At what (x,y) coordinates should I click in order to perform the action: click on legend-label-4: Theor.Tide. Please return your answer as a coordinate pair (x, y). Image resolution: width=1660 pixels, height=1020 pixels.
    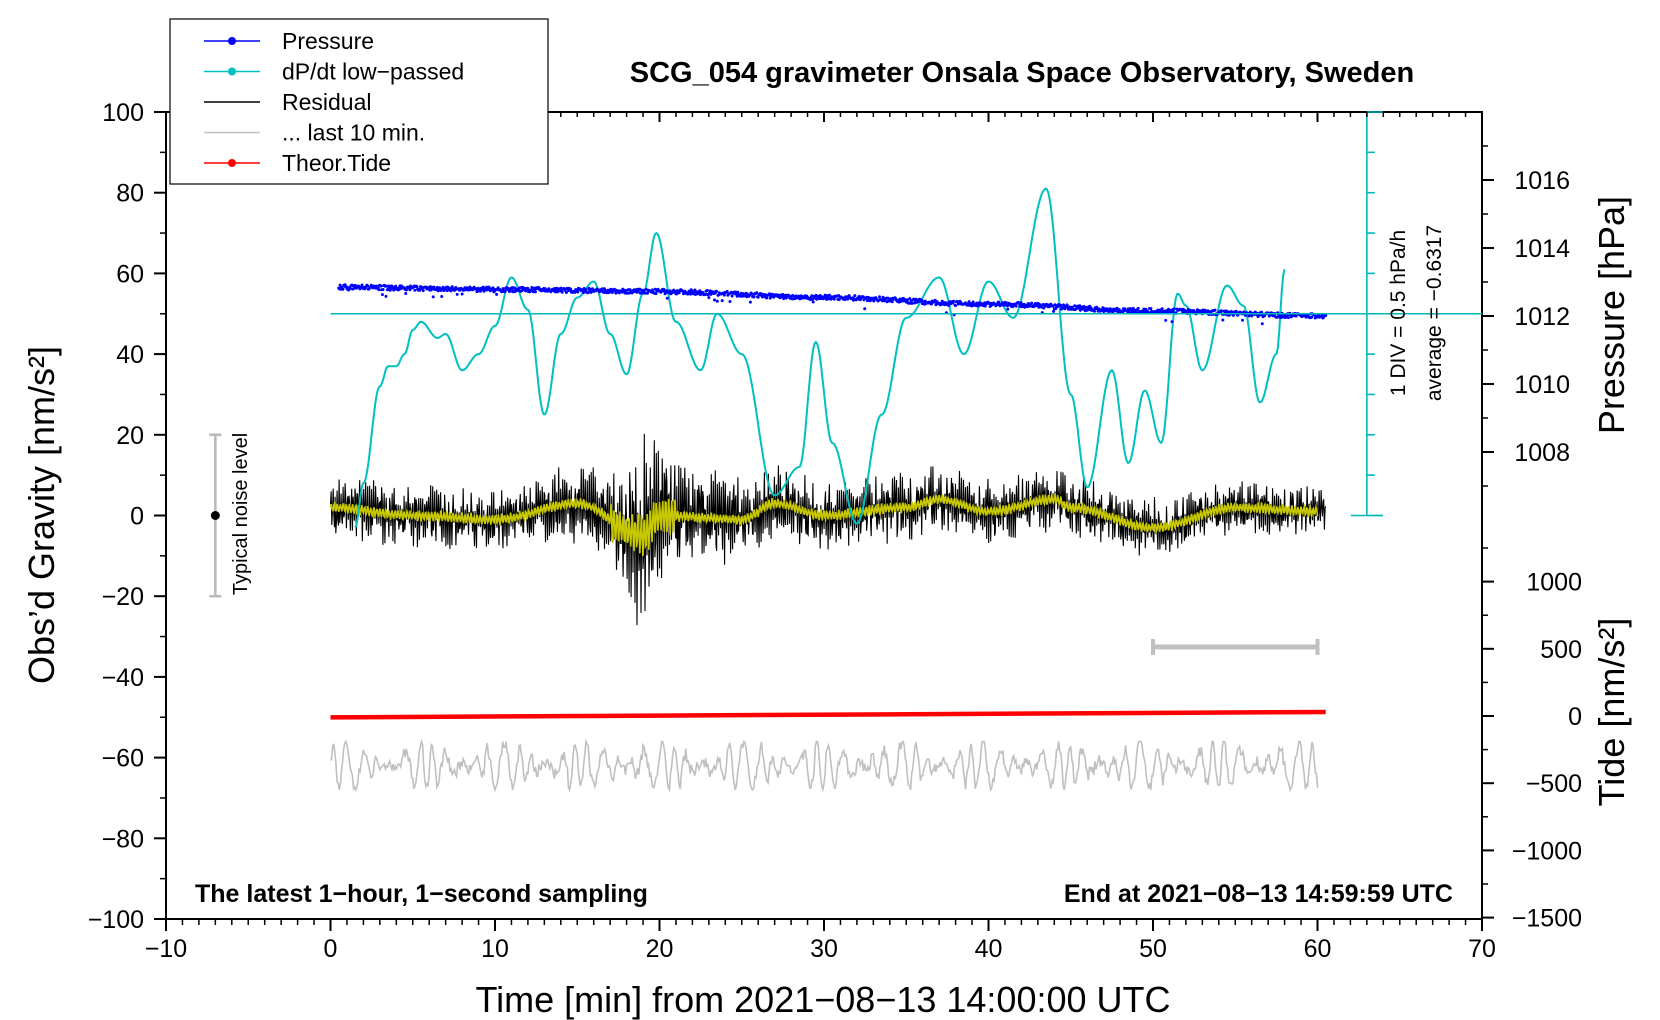
    Looking at the image, I should click on (336, 163).